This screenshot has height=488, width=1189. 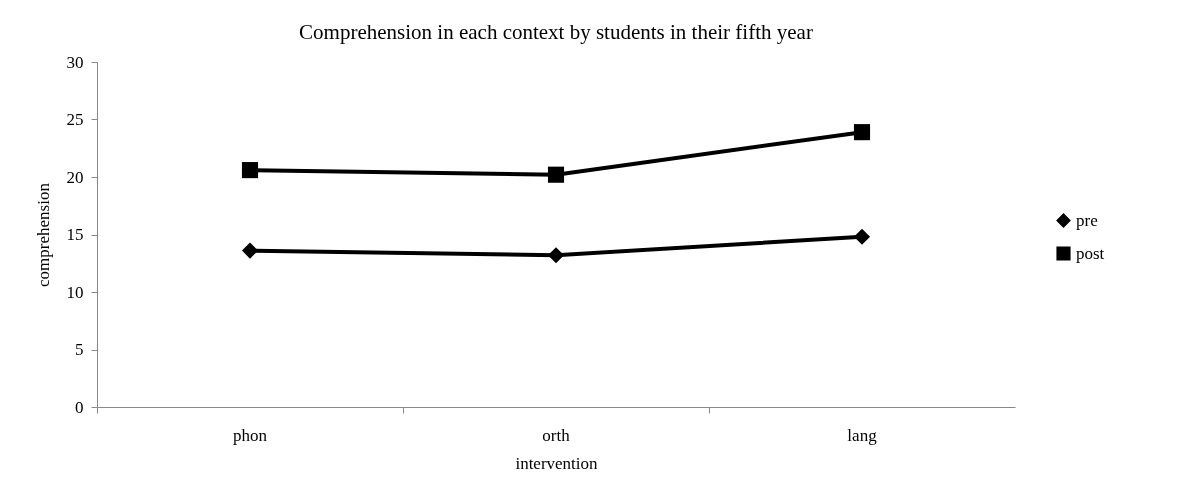 What do you see at coordinates (75, 62) in the screenshot?
I see `y-tick-label: 30` at bounding box center [75, 62].